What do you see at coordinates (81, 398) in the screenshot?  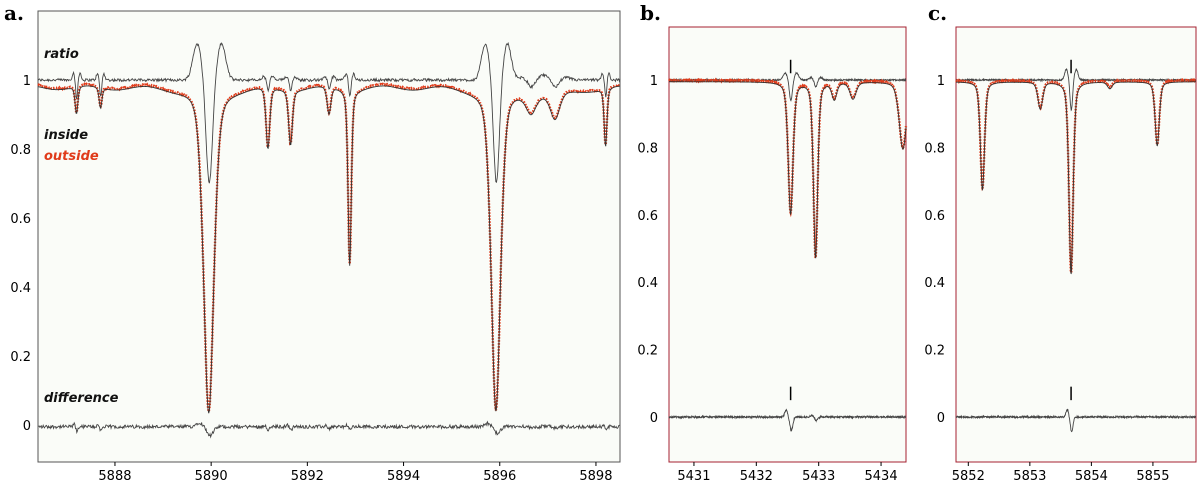 I see `difference-label: difference` at bounding box center [81, 398].